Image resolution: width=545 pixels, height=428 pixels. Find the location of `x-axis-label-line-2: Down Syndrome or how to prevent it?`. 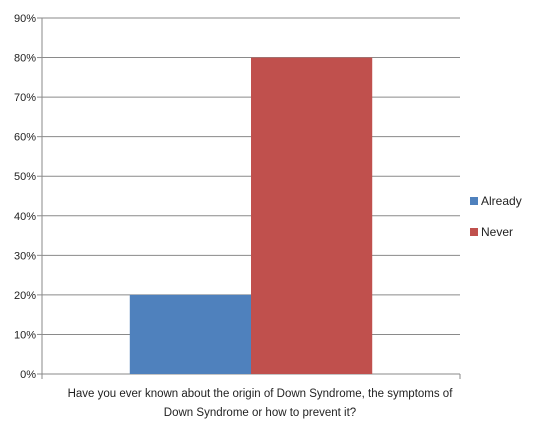

x-axis-label-line-2: Down Syndrome or how to prevent it? is located at coordinates (260, 413).